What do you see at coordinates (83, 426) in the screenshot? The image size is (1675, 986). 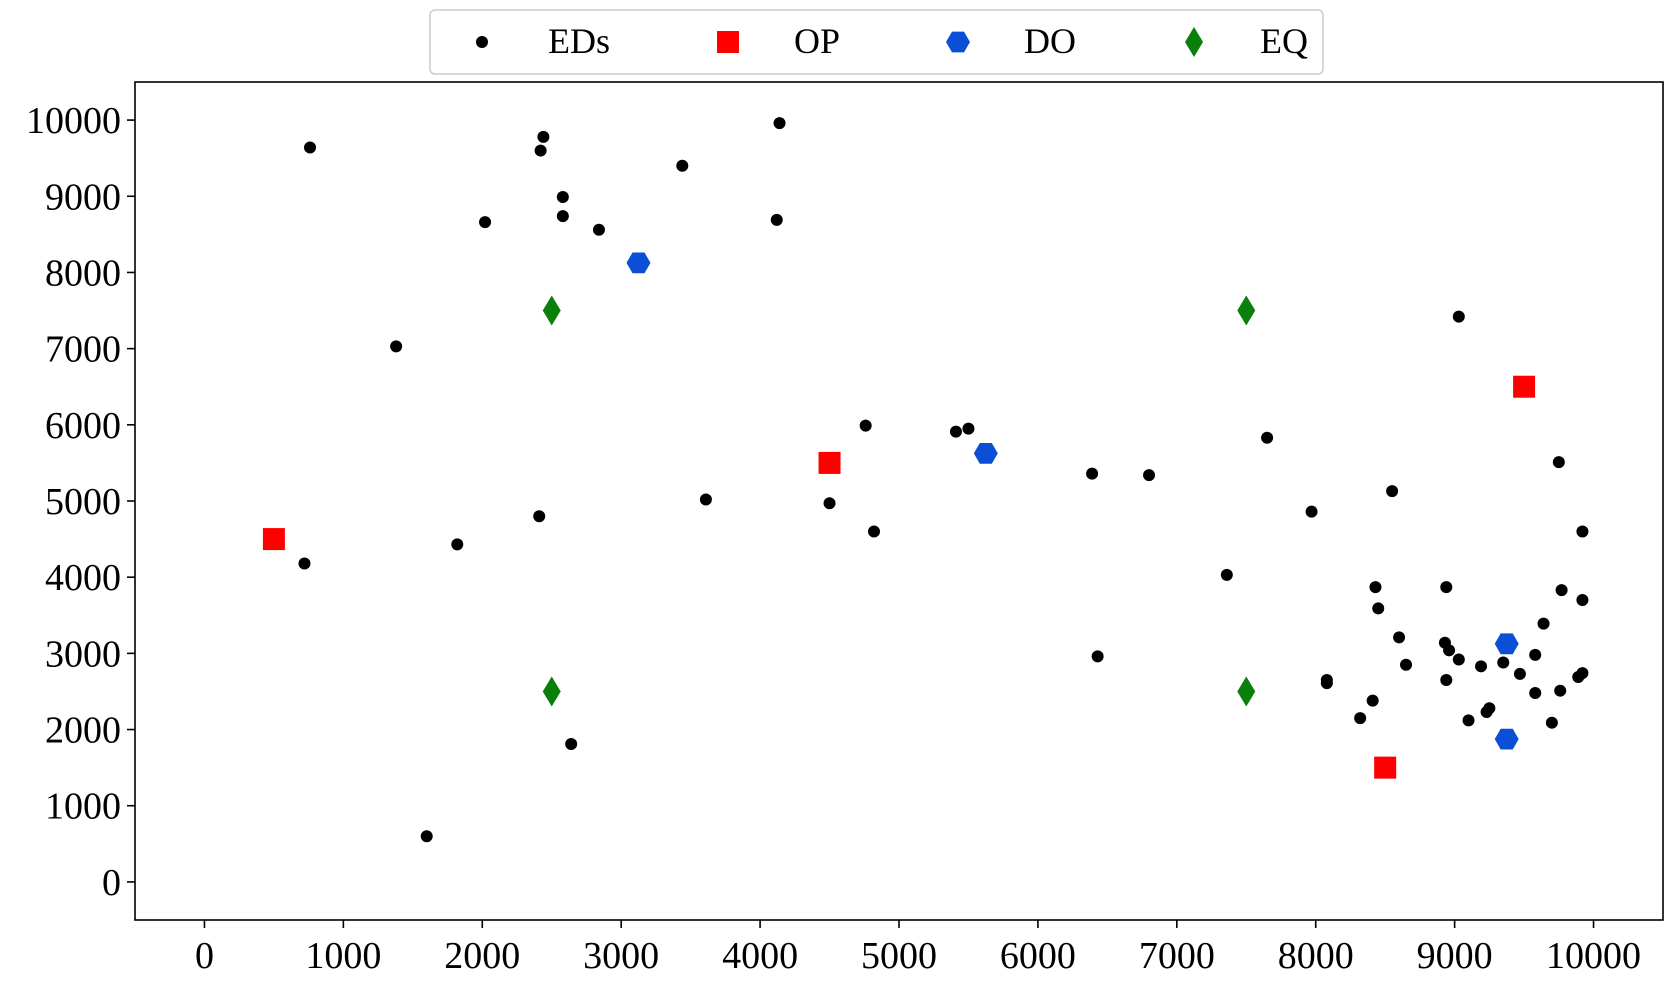 I see `y-tick-label: 6000` at bounding box center [83, 426].